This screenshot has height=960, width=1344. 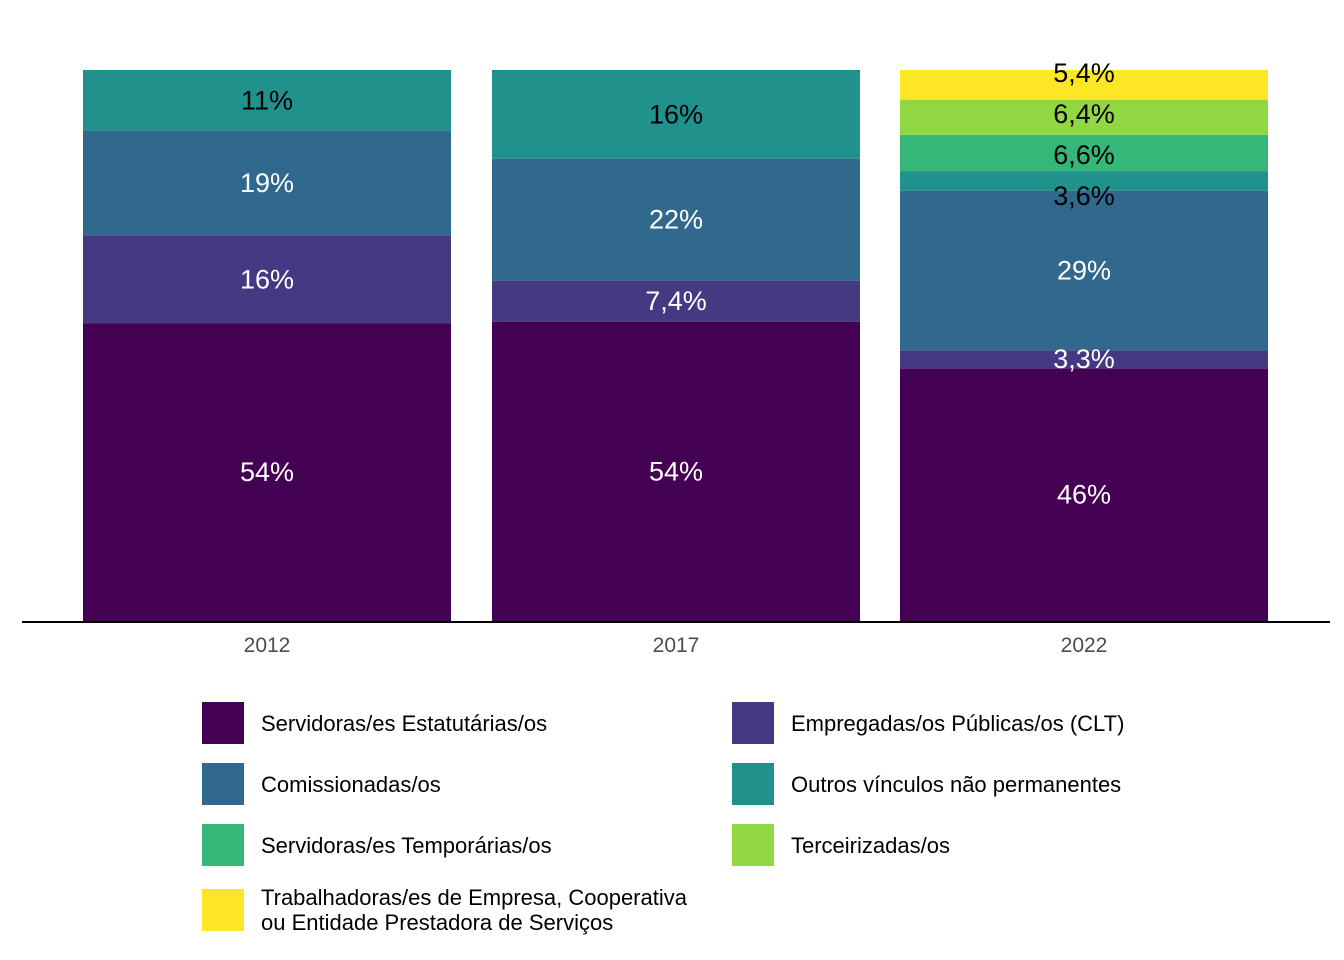 What do you see at coordinates (404, 723) in the screenshot?
I see `legend-label: Servidoras/es Estatutárias/os` at bounding box center [404, 723].